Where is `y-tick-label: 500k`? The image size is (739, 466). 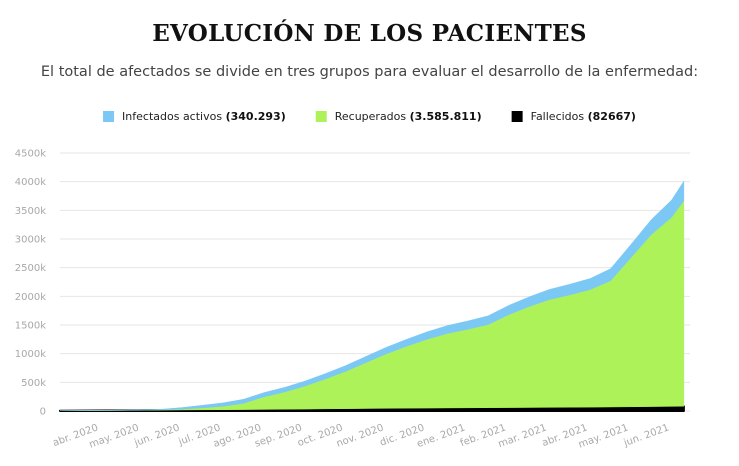
y-tick-label: 500k is located at coordinates (33, 383).